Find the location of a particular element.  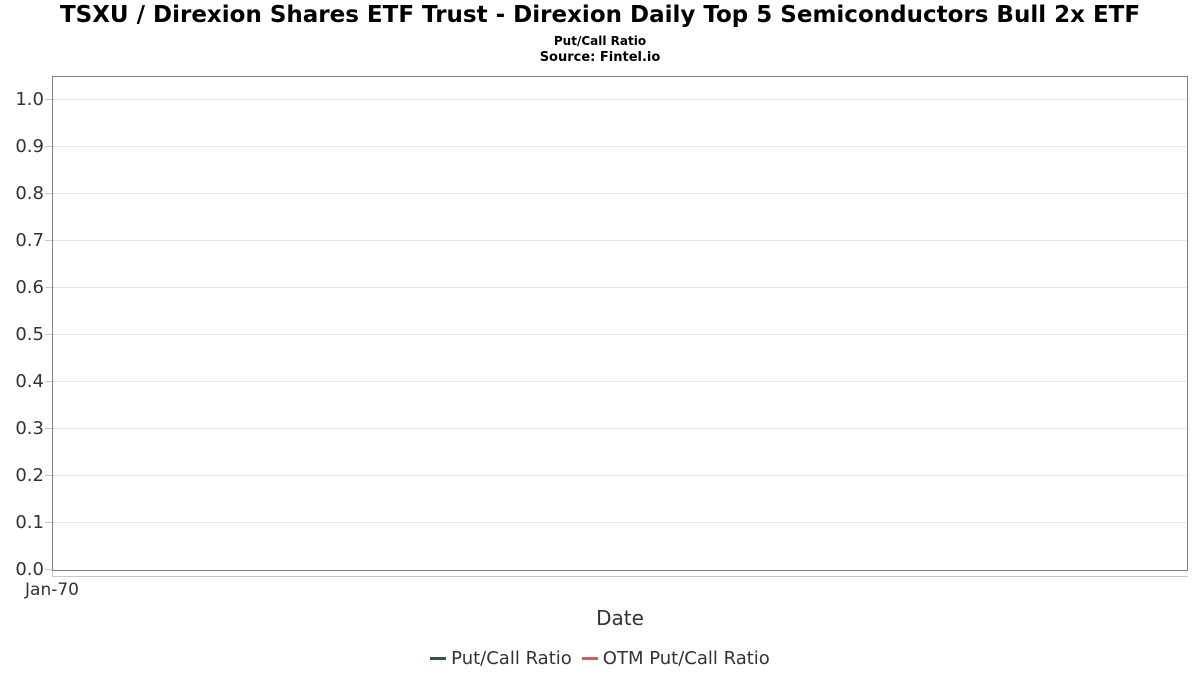

y-tick-label: 0.4 is located at coordinates (29, 381).